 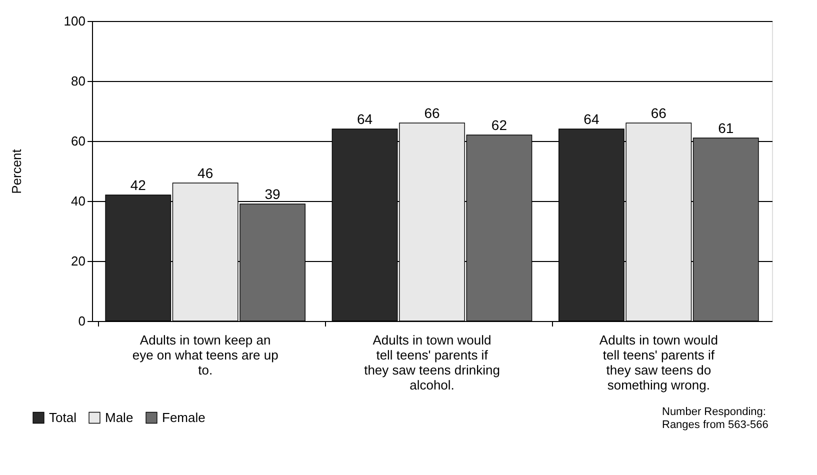 What do you see at coordinates (205, 355) in the screenshot?
I see `x-tick-label: Adults in town keep an eye on what teens are up to.` at bounding box center [205, 355].